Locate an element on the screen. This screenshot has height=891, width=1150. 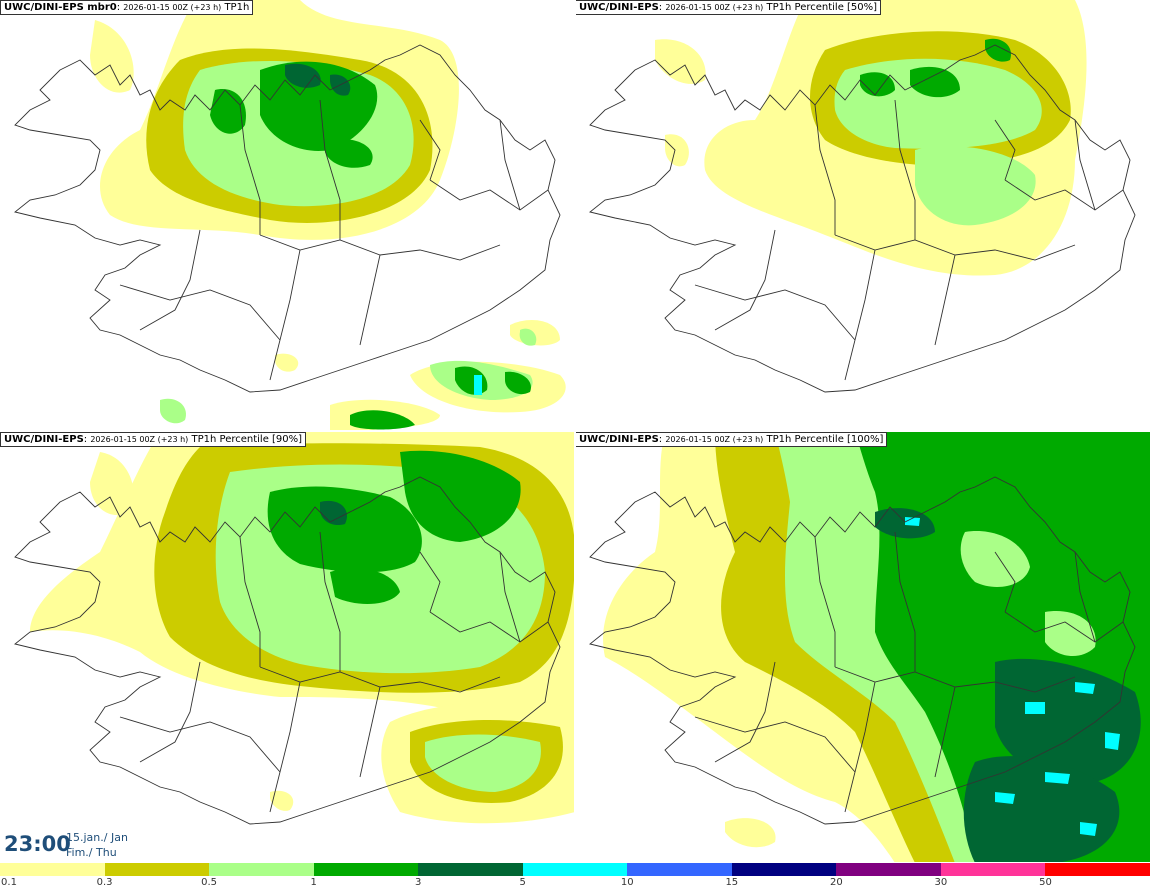
legend-tick-label: 0.1 is located at coordinates (9, 882).